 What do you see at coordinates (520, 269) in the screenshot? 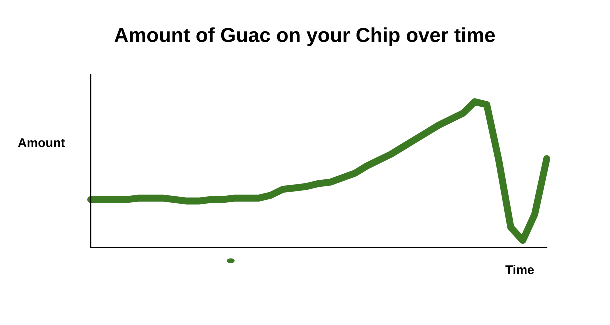
I see `x-axis-title: Time` at bounding box center [520, 269].